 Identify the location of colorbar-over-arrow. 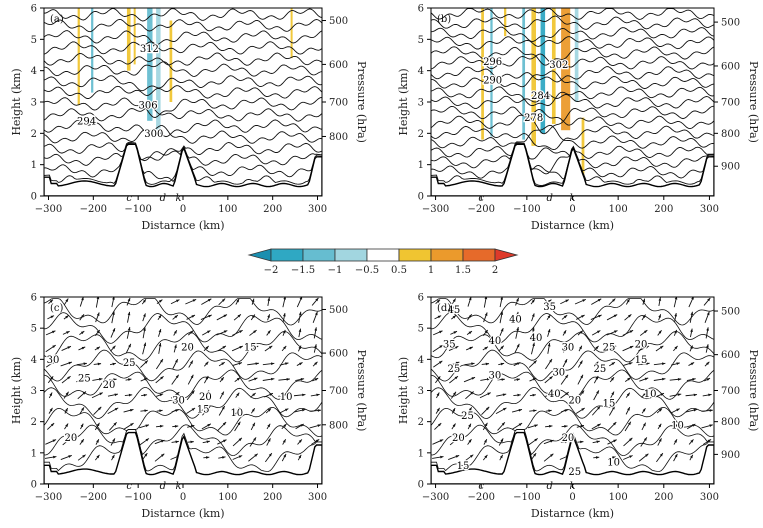
(506, 255).